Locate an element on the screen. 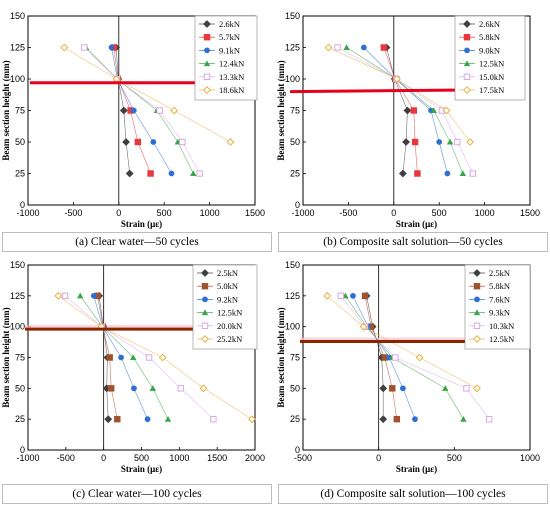 This screenshot has height=507, width=550. legend-label: 7.6kN is located at coordinates (499, 299).